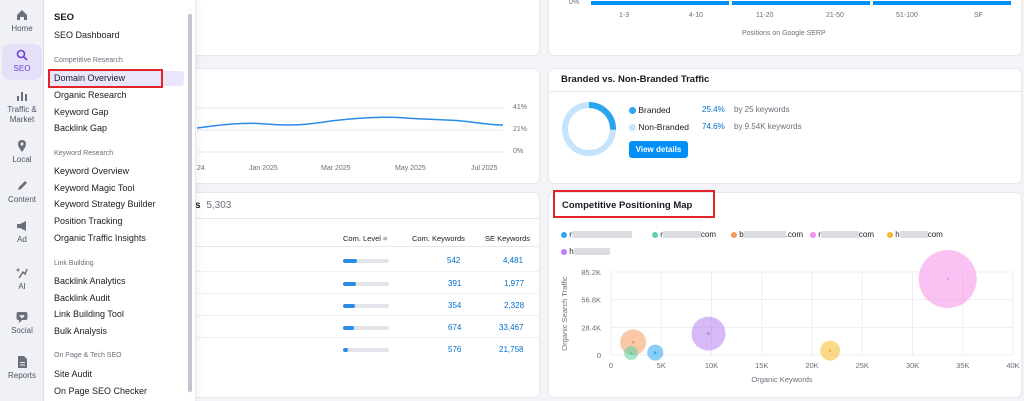 This screenshot has height=401, width=1024. I want to click on y-axis-label: Organic Search Traffic, so click(564, 313).